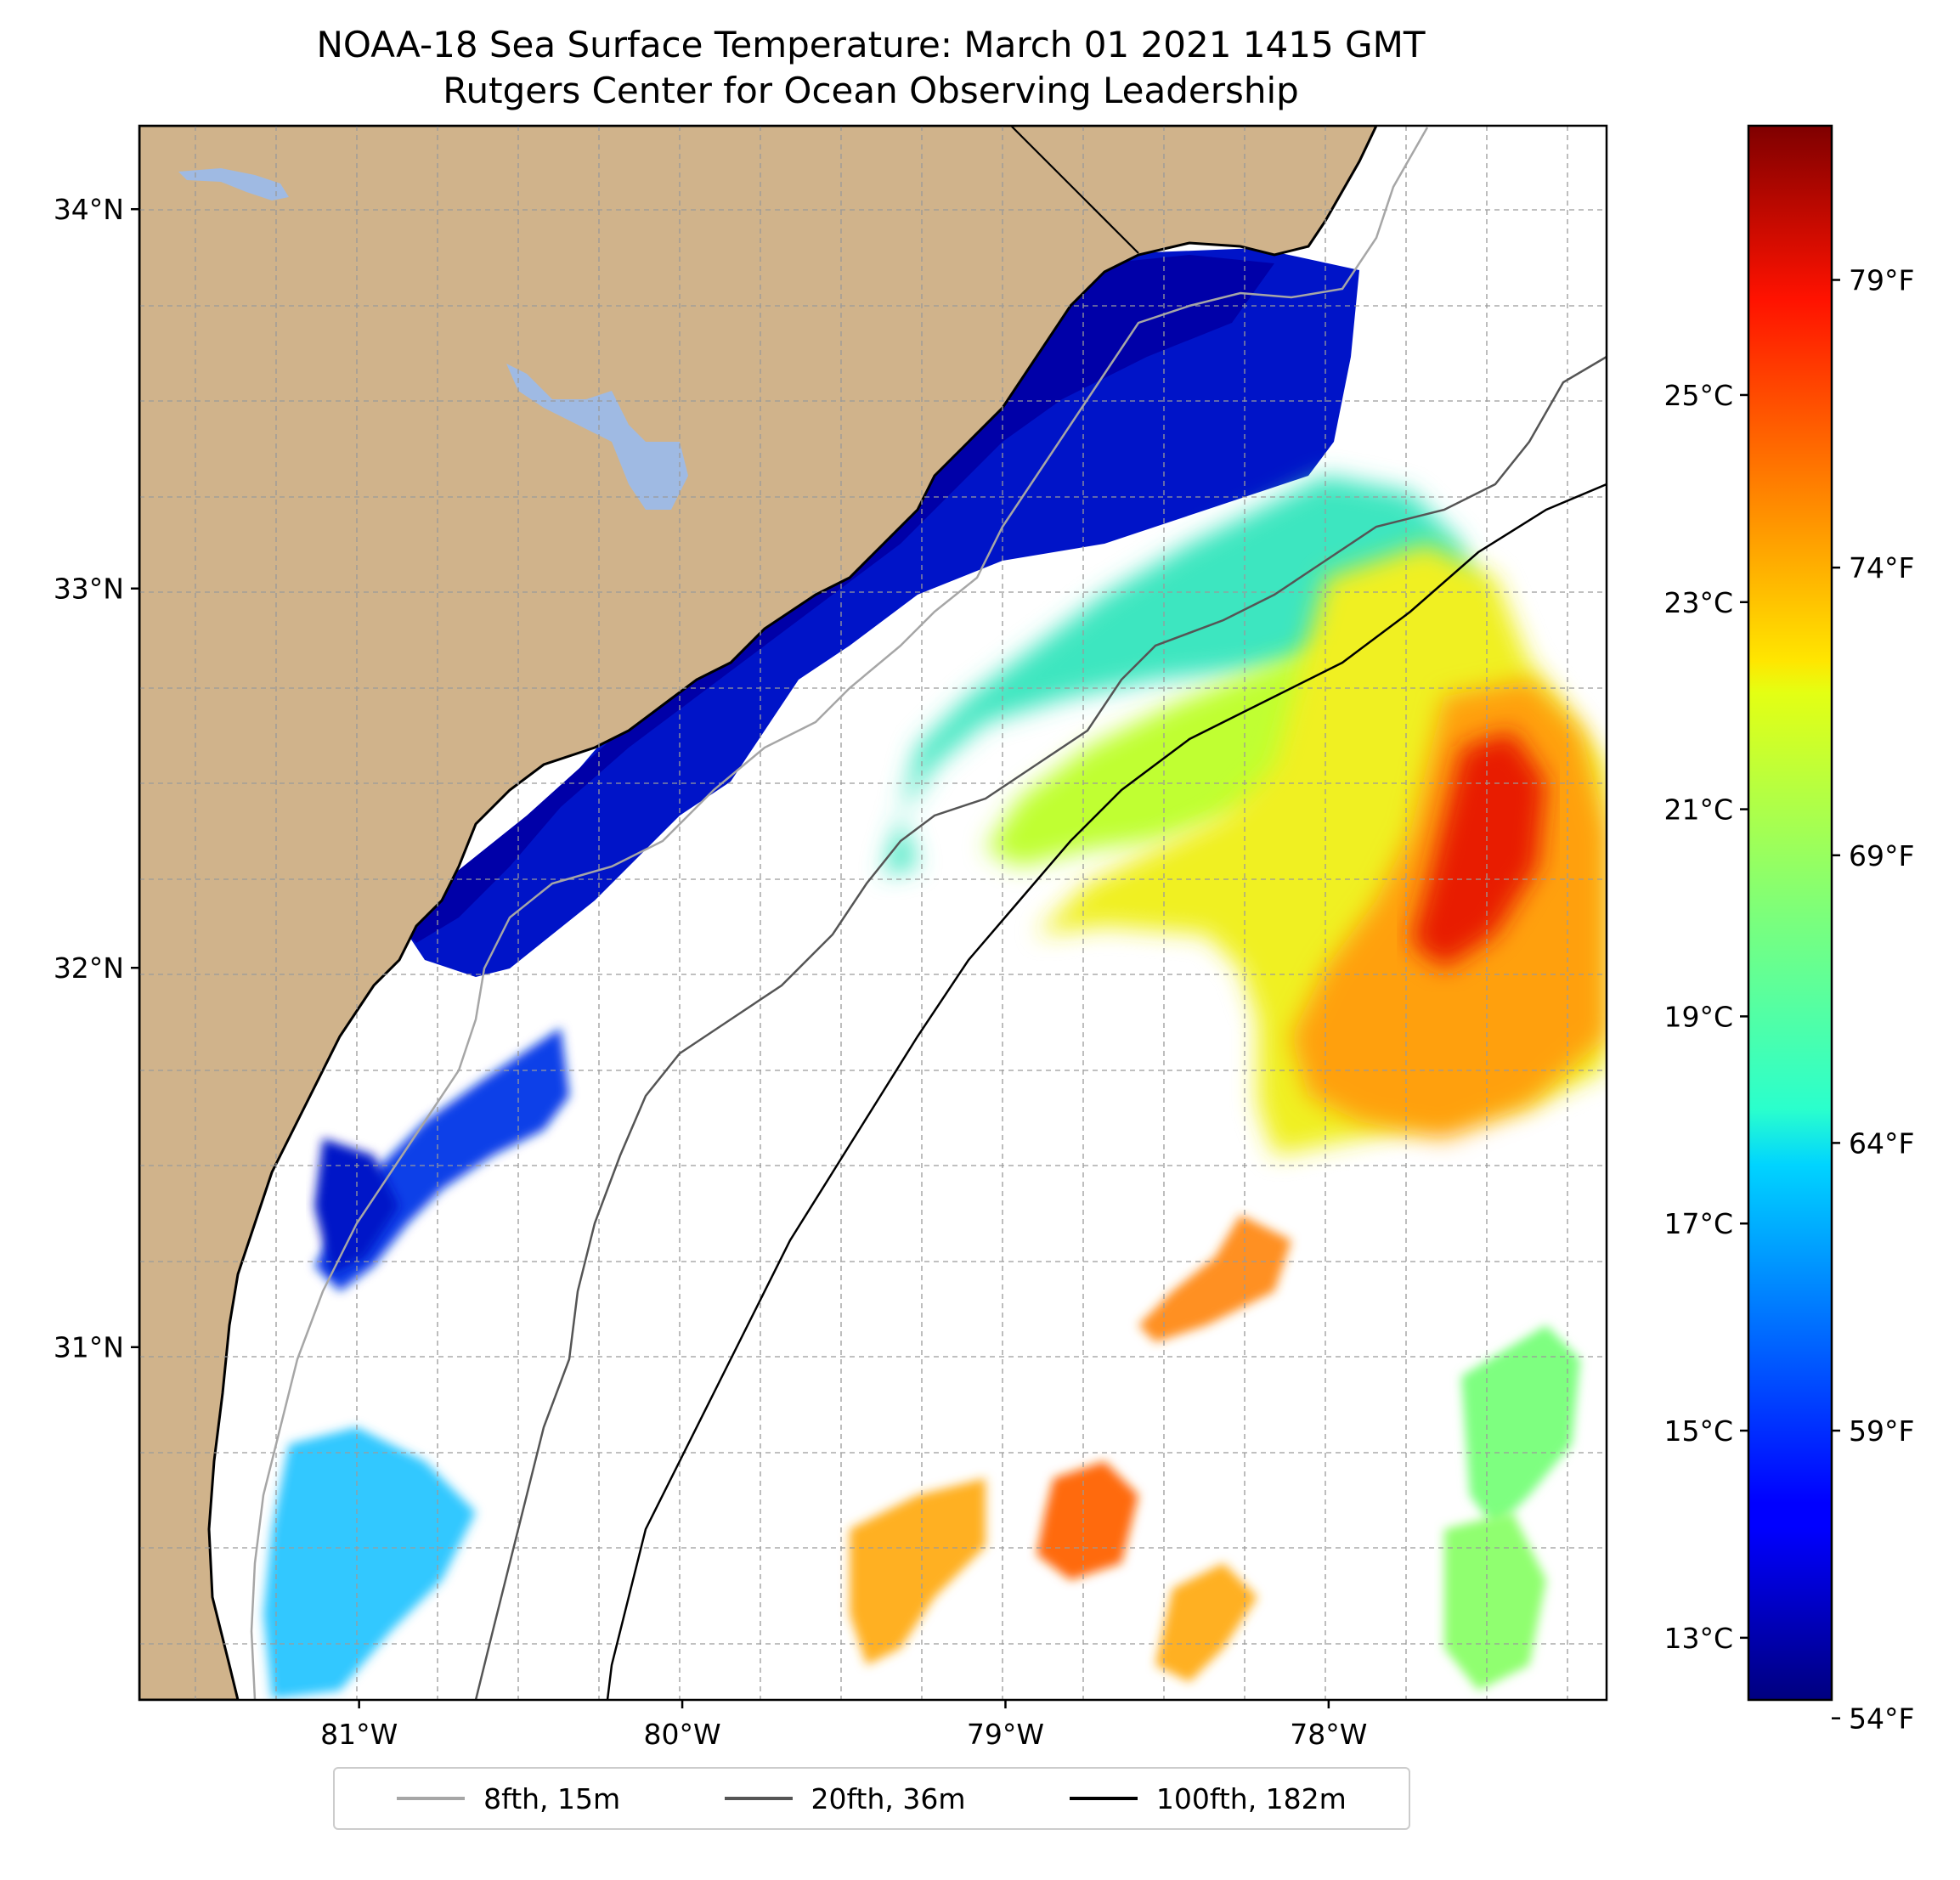  I want to click on colorbar-frame, so click(1790, 913).